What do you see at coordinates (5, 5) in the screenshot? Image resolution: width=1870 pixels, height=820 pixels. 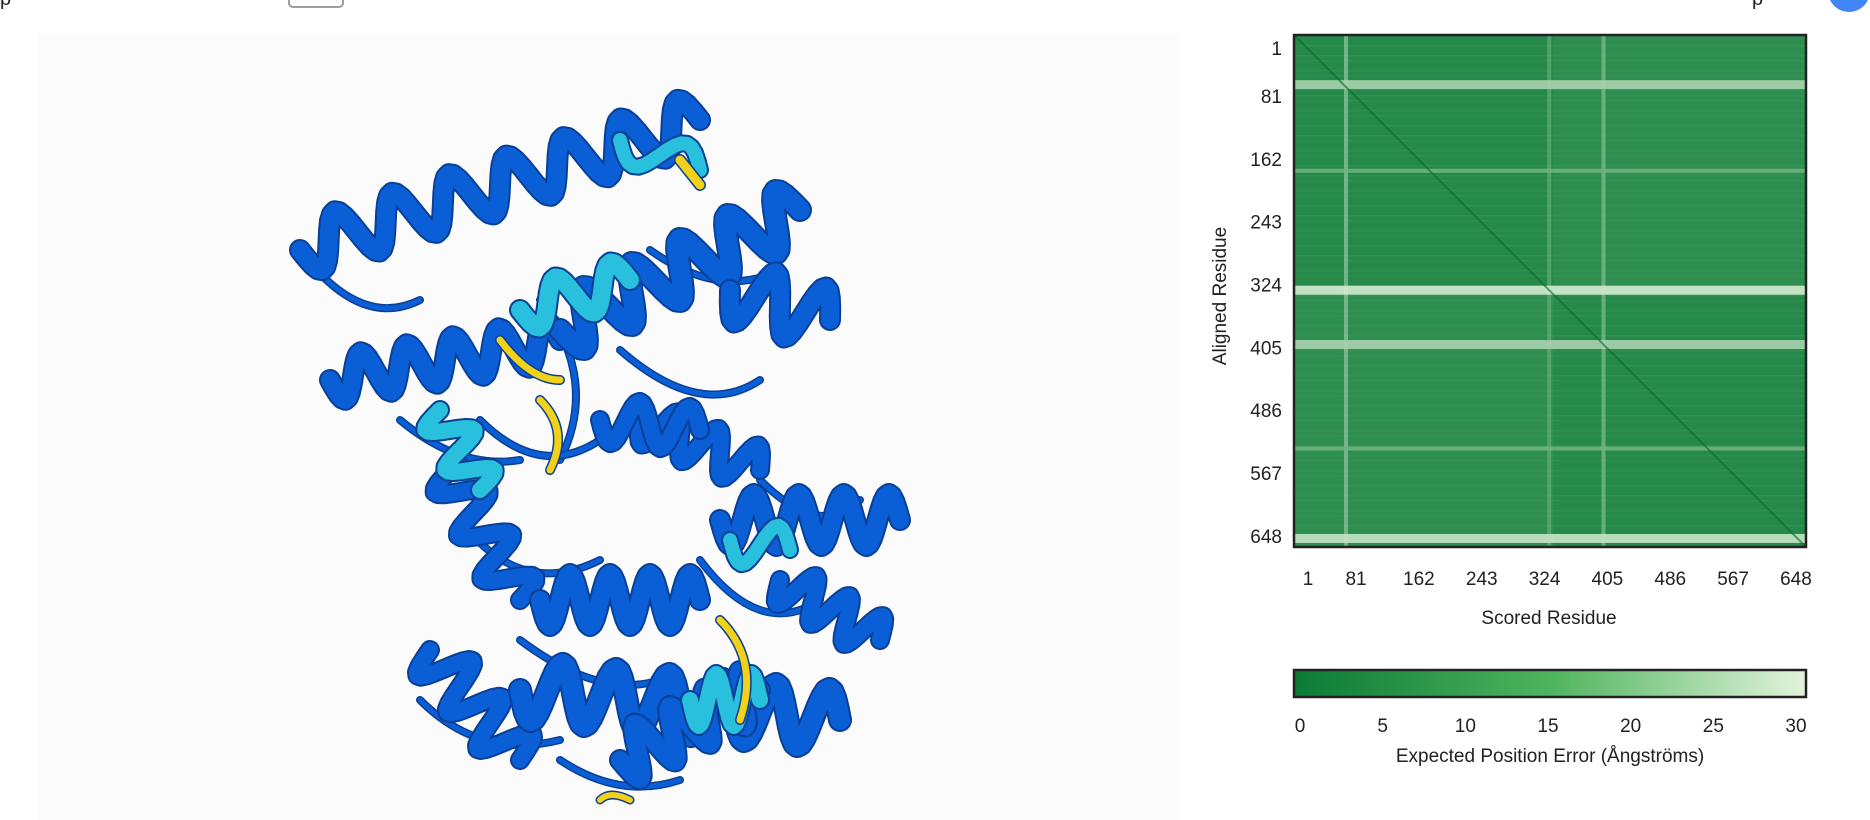 I see `top-left-text: p` at bounding box center [5, 5].